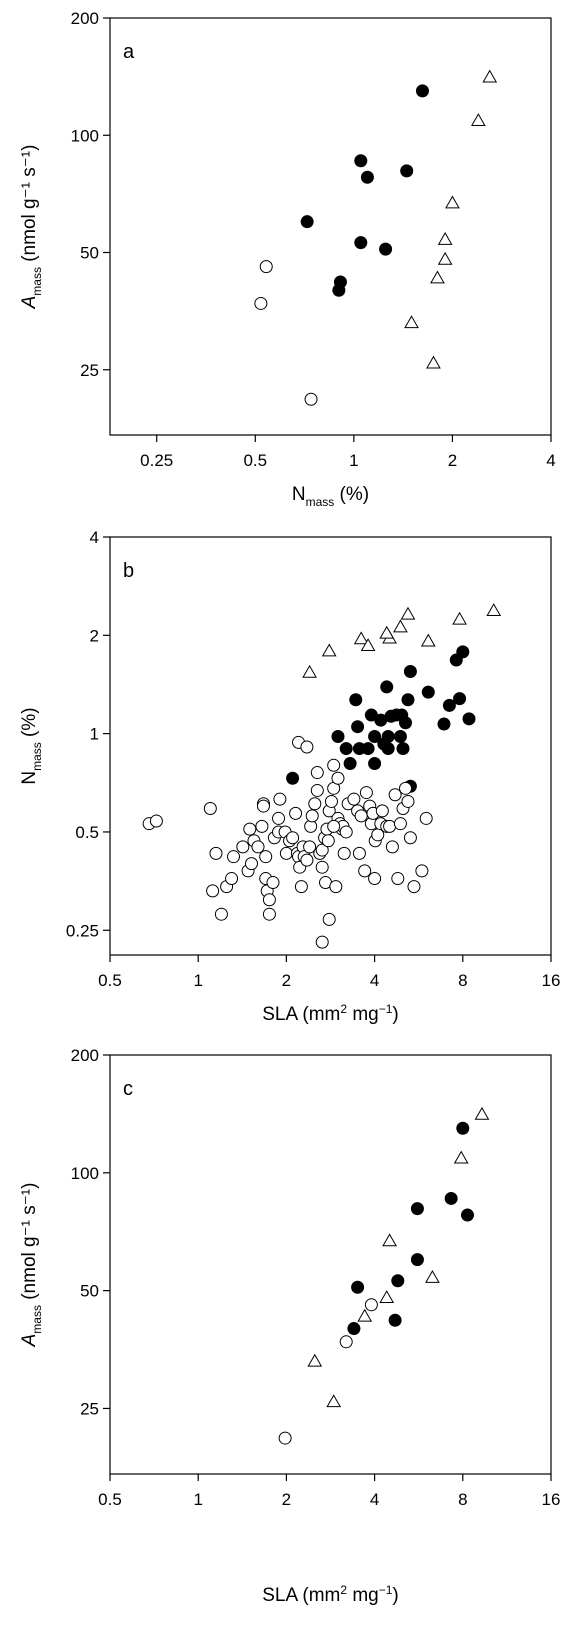 The image size is (583, 1625). Describe the element at coordinates (94, 635) in the screenshot. I see `y-tick-label: 2` at that location.